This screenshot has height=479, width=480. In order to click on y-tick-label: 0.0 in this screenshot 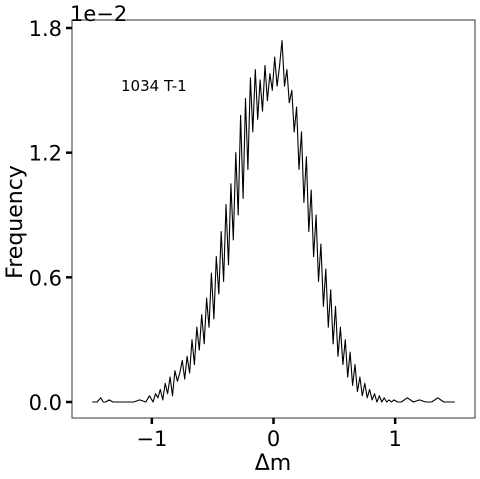, I will do `click(45, 403)`.